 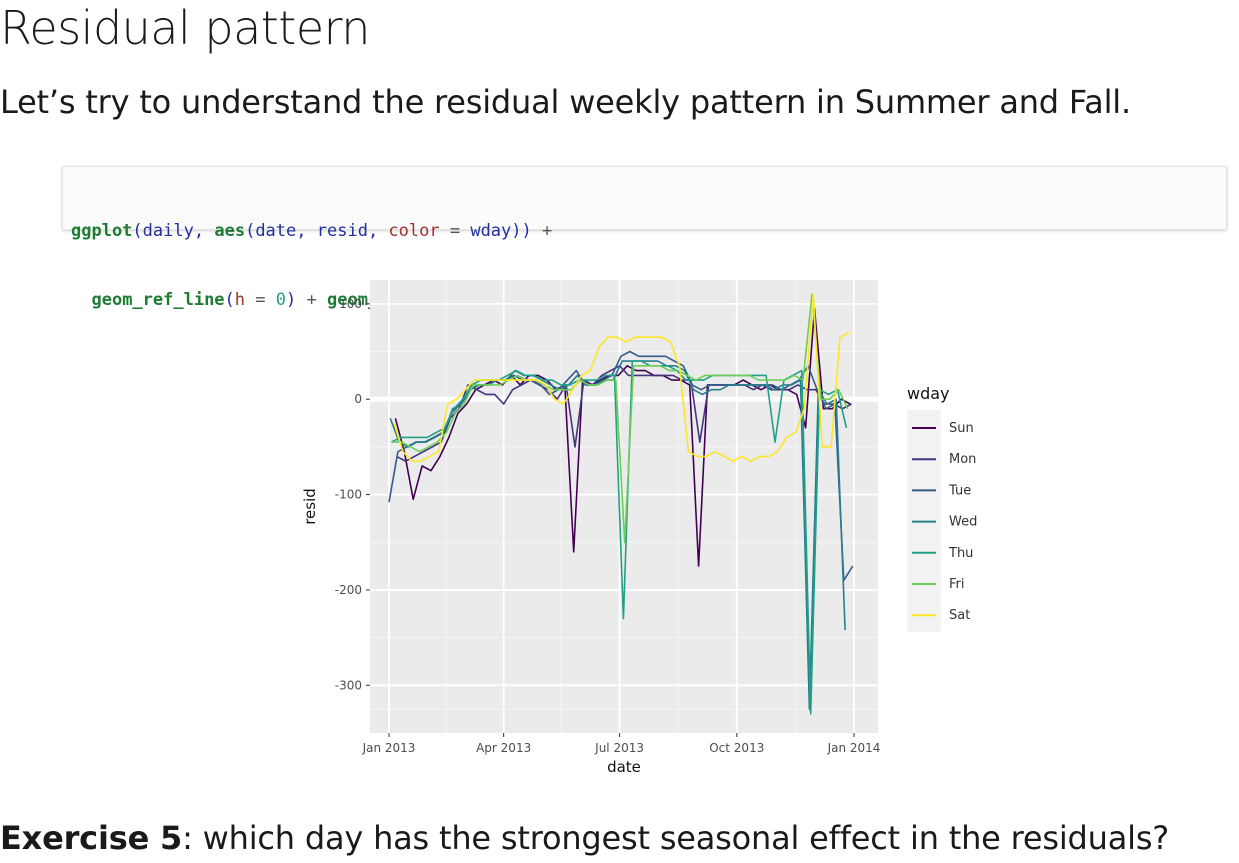 I want to click on code-token: color, so click(x=414, y=231).